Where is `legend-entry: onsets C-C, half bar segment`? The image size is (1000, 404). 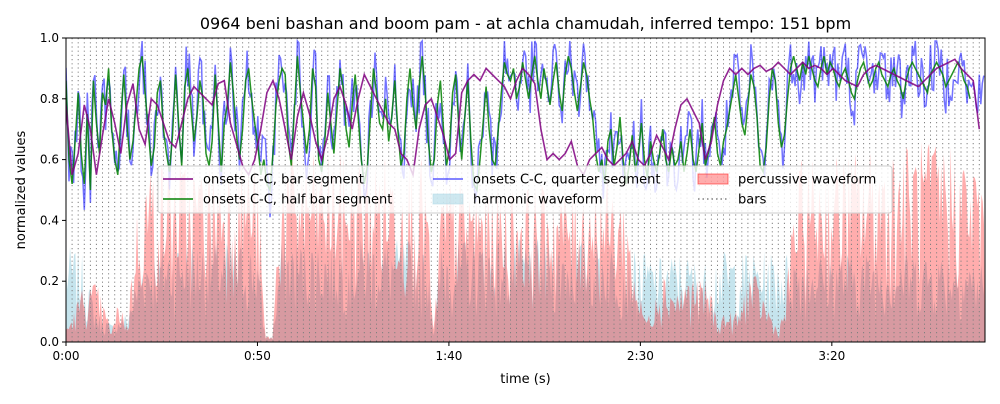 legend-entry: onsets C-C, half bar segment is located at coordinates (277, 200).